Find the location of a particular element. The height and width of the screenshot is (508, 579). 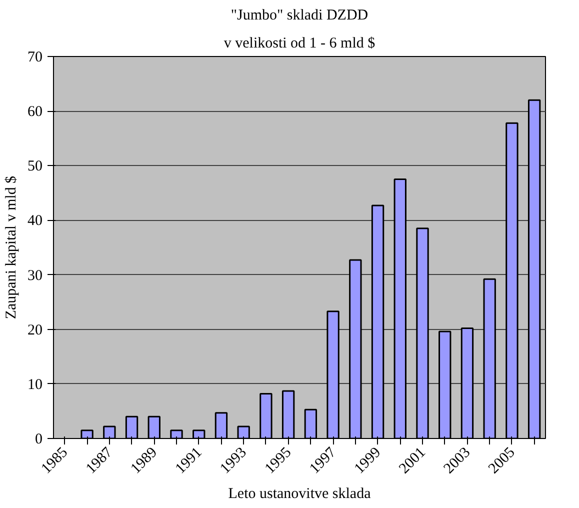

y-tick-label: 20 is located at coordinates (35, 330).